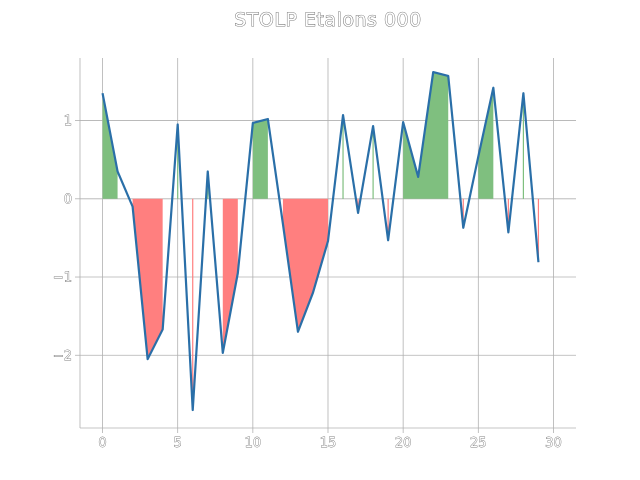 This screenshot has height=480, width=640. I want to click on y-tick-label: −2, so click(62, 356).